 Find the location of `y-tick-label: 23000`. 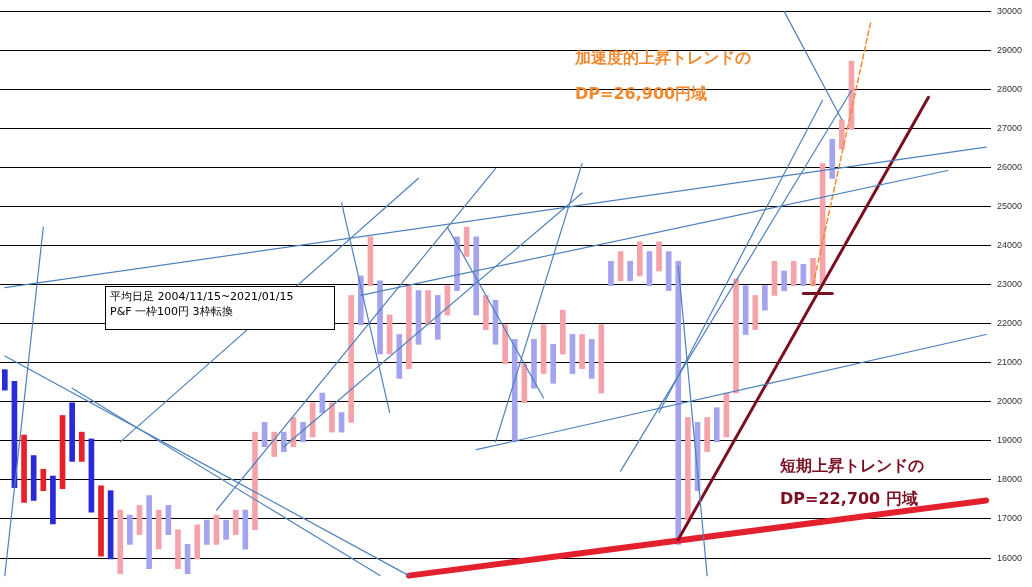

y-tick-label: 23000 is located at coordinates (1009, 284).